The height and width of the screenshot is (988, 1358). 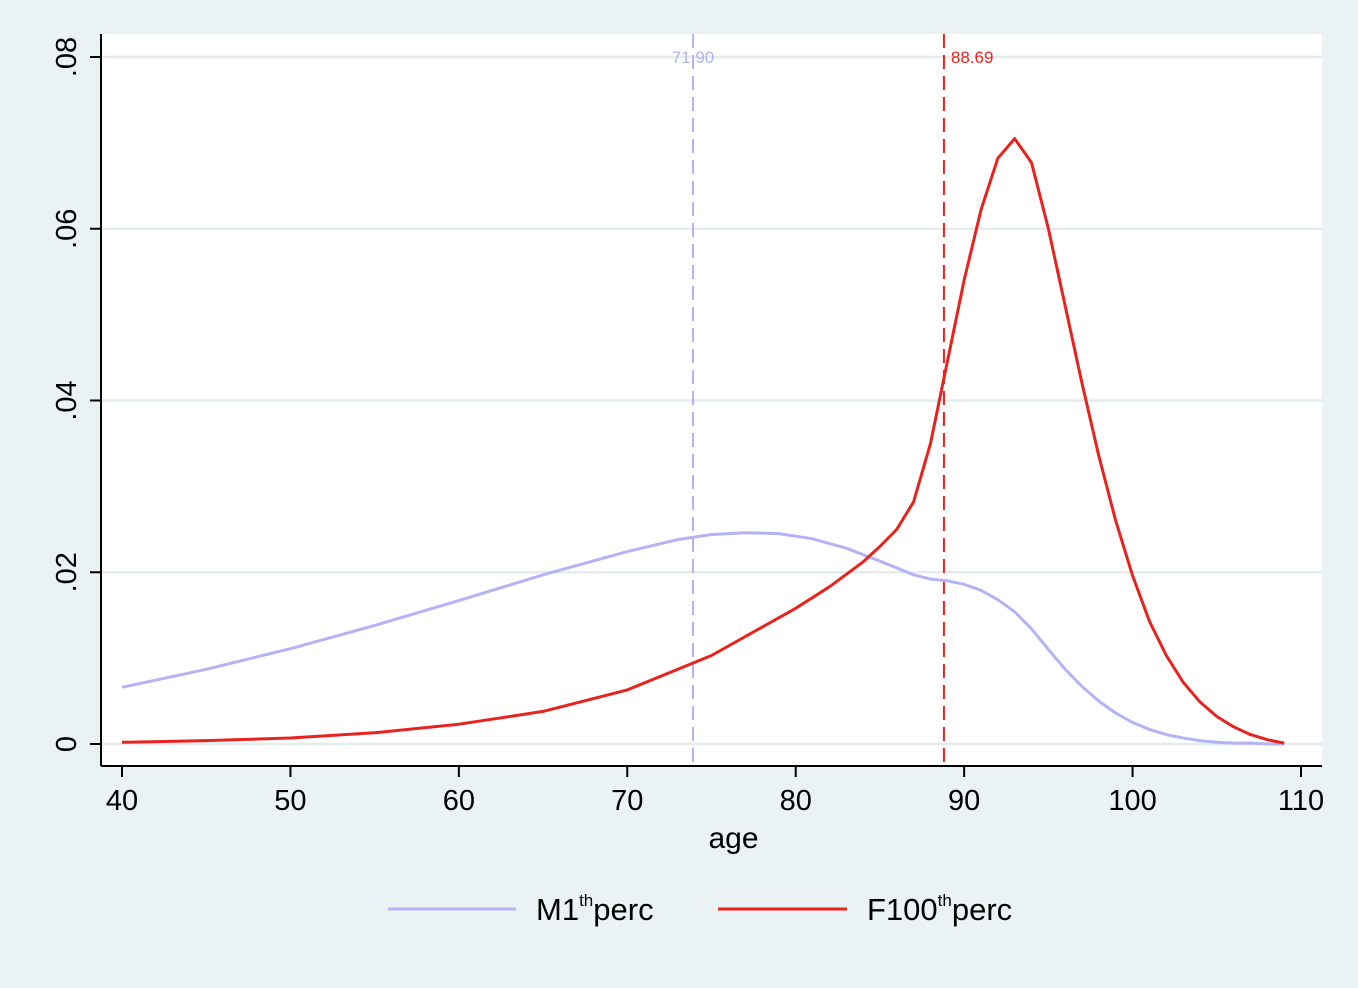 I want to click on x-tick-label: 70, so click(x=627, y=801).